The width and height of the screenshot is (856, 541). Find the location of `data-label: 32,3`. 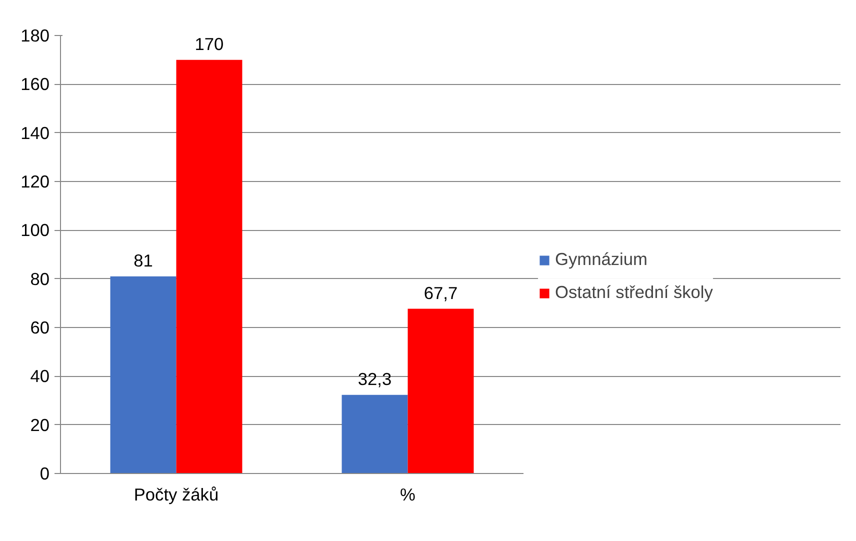

data-label: 32,3 is located at coordinates (375, 378).